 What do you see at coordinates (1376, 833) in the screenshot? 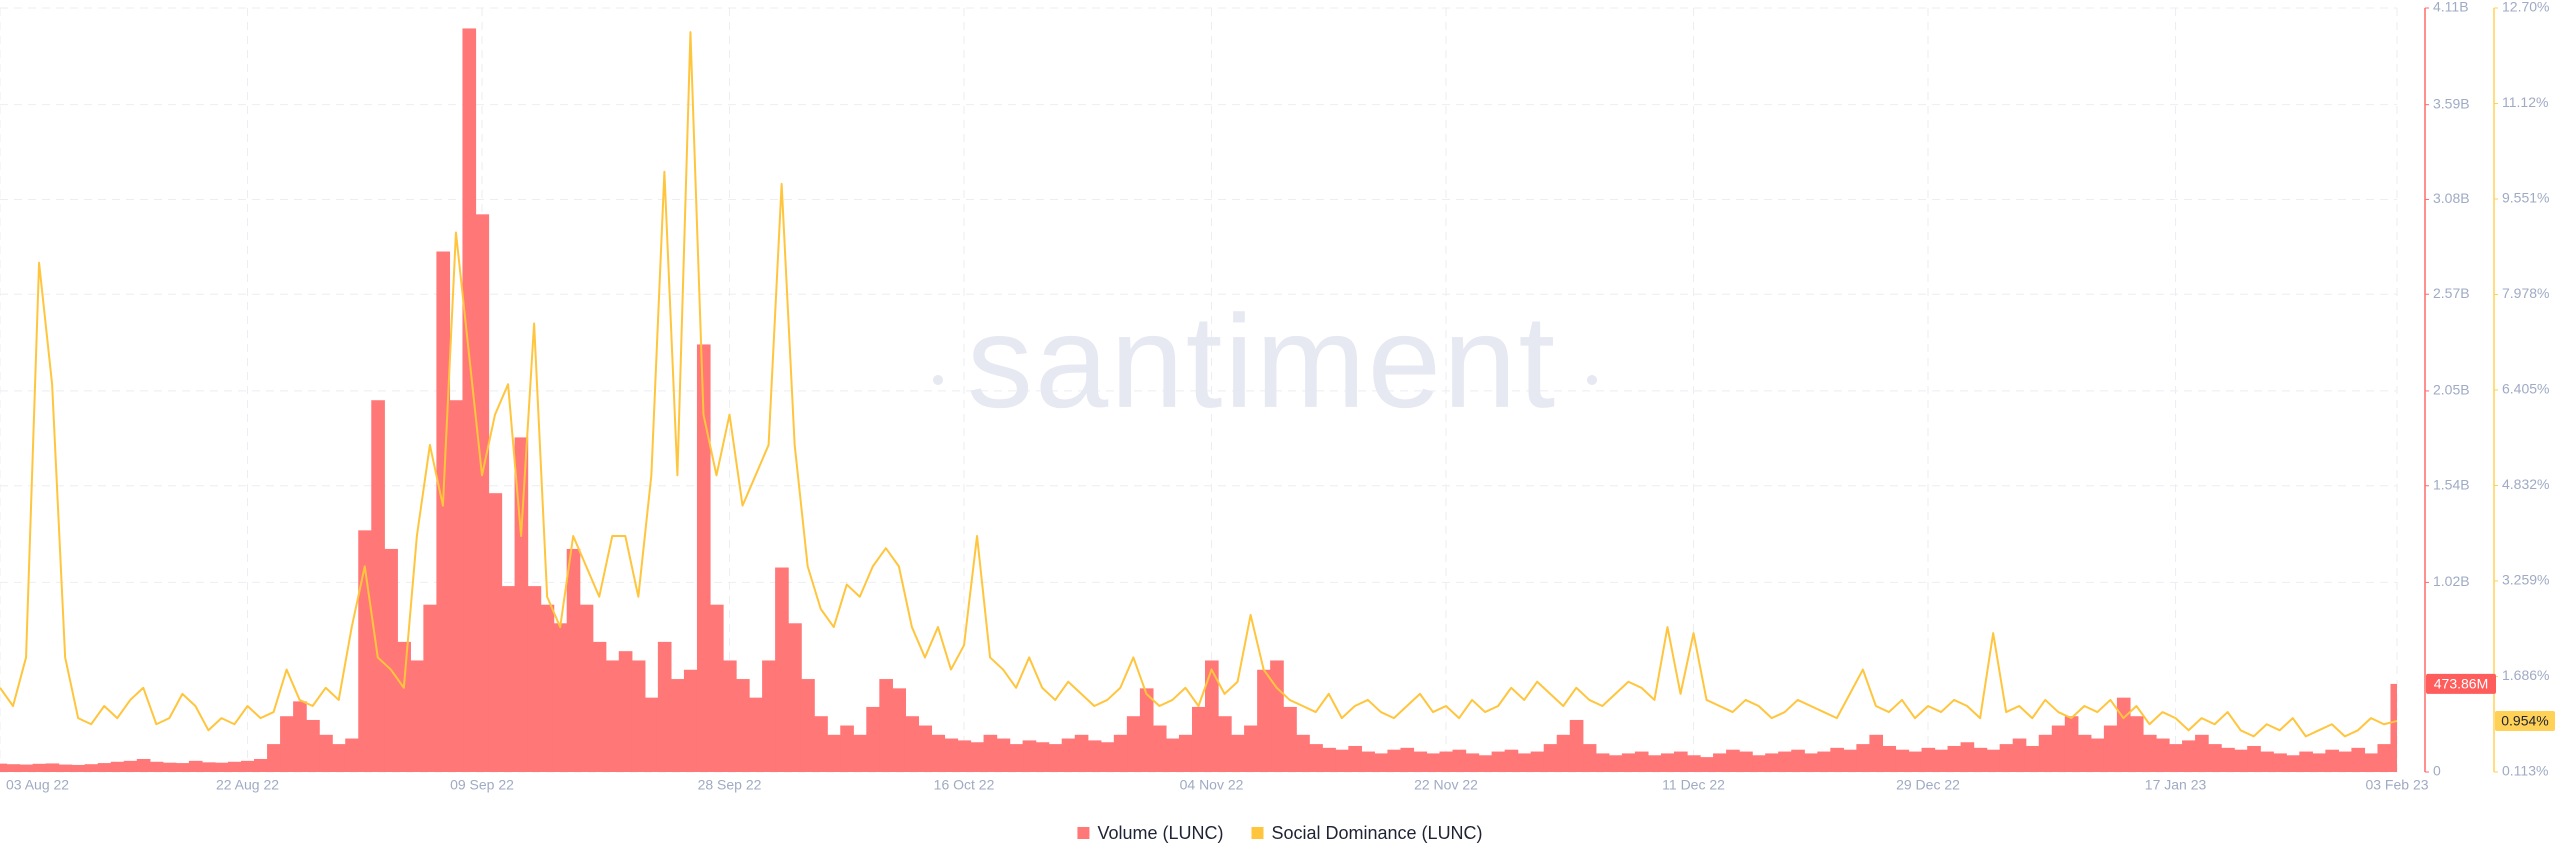
I see `legend-label: Social Dominance (LUNC)` at bounding box center [1376, 833].